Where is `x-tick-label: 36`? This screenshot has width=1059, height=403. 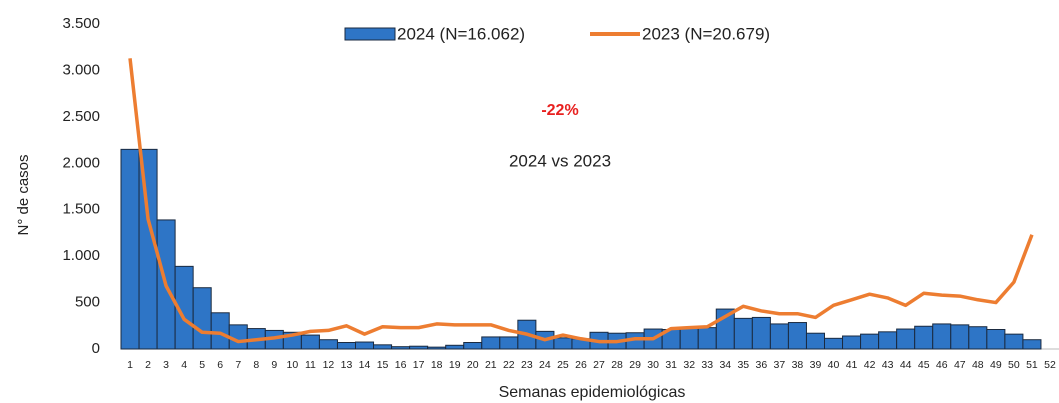 x-tick-label: 36 is located at coordinates (762, 365).